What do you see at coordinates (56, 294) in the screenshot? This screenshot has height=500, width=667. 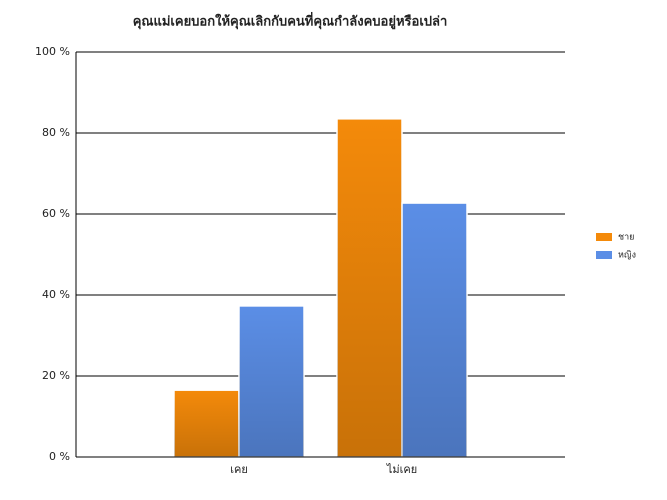 I see `y-tick-label: 40 %` at bounding box center [56, 294].